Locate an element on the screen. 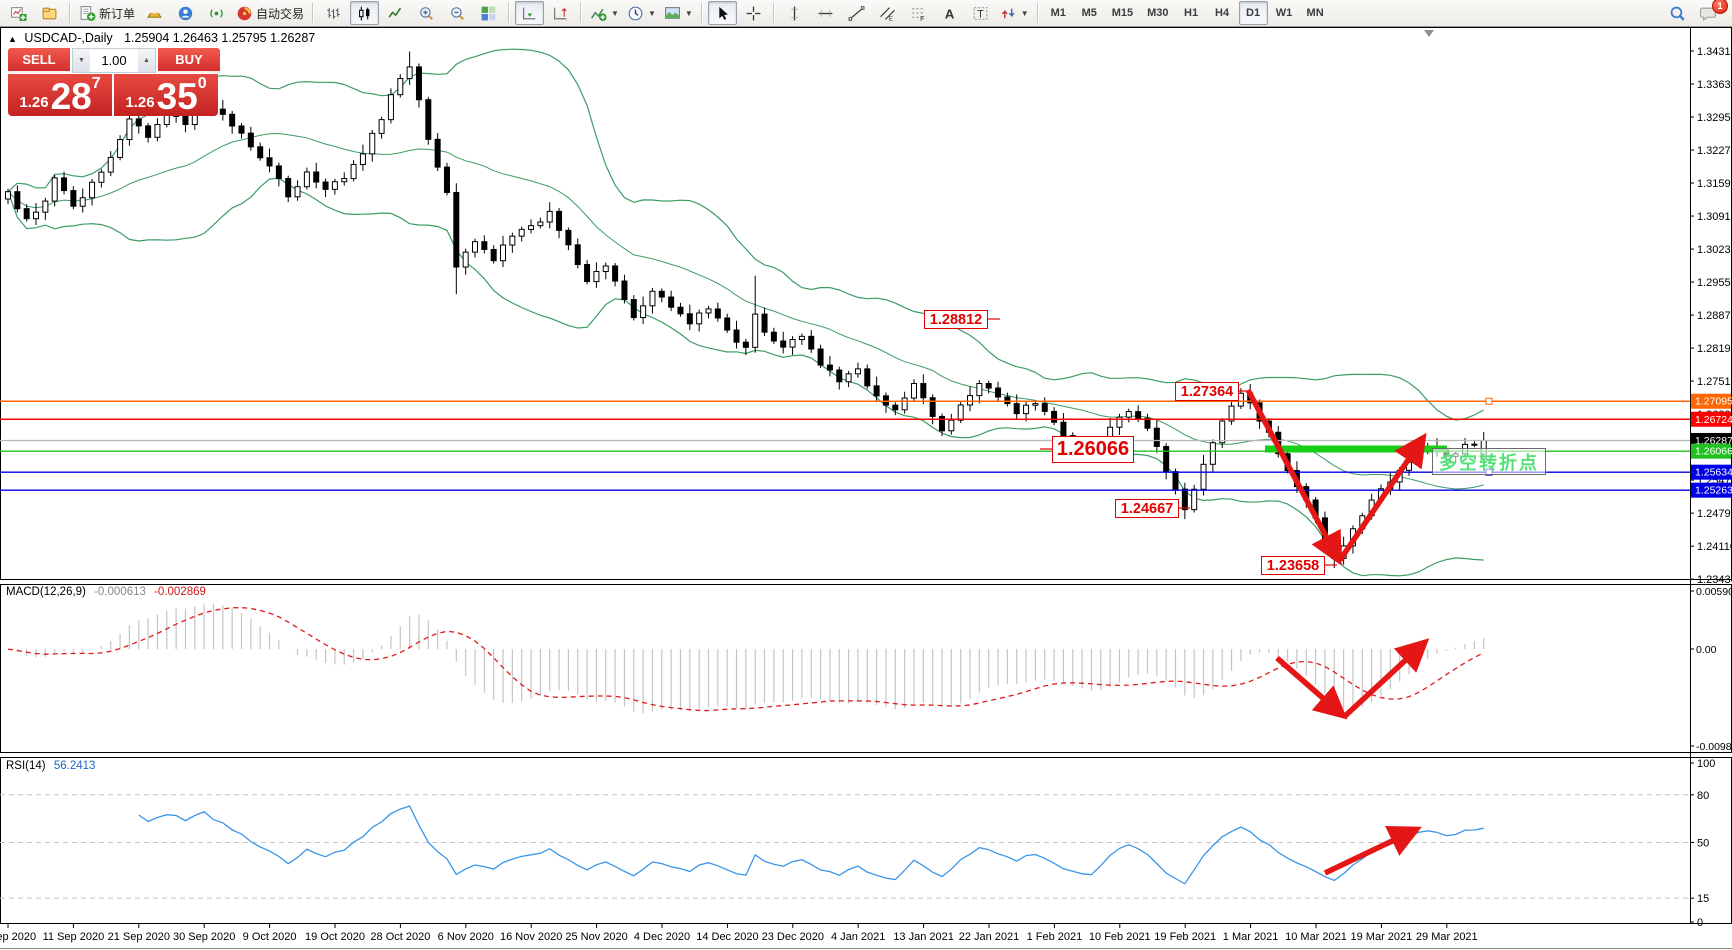 This screenshot has height=950, width=1732. svg-text: T is located at coordinates (980, 14).